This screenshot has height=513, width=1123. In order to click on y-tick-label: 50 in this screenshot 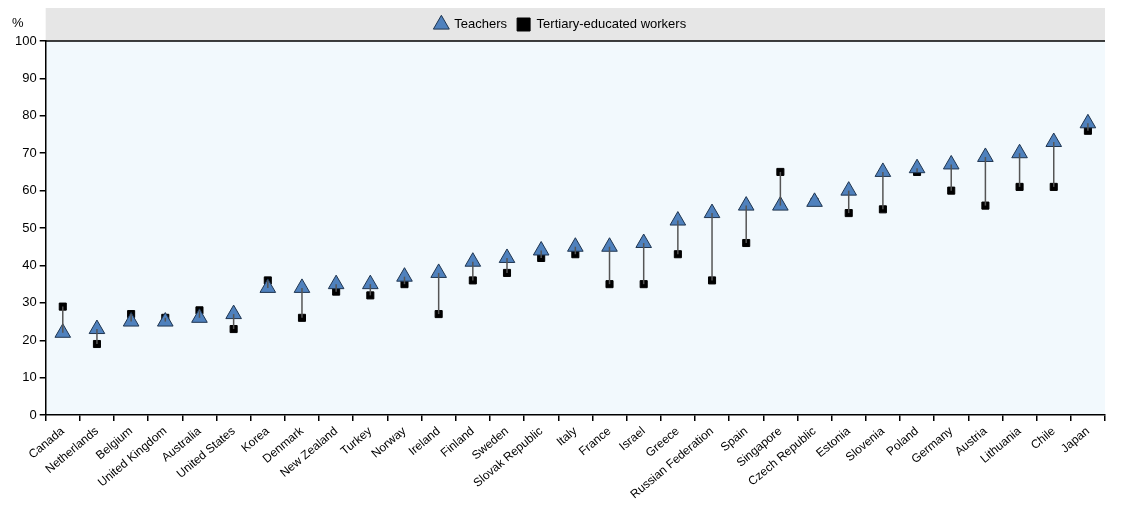, I will do `click(29, 227)`.